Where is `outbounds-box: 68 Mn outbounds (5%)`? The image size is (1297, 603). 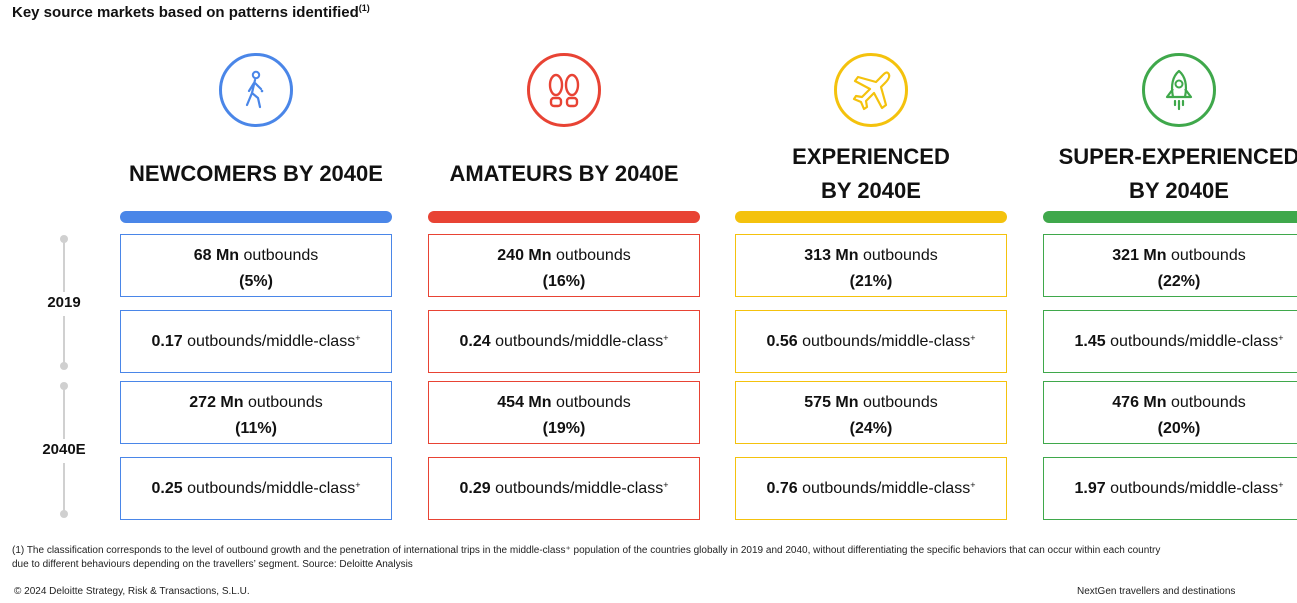 outbounds-box: 68 Mn outbounds (5%) is located at coordinates (256, 265).